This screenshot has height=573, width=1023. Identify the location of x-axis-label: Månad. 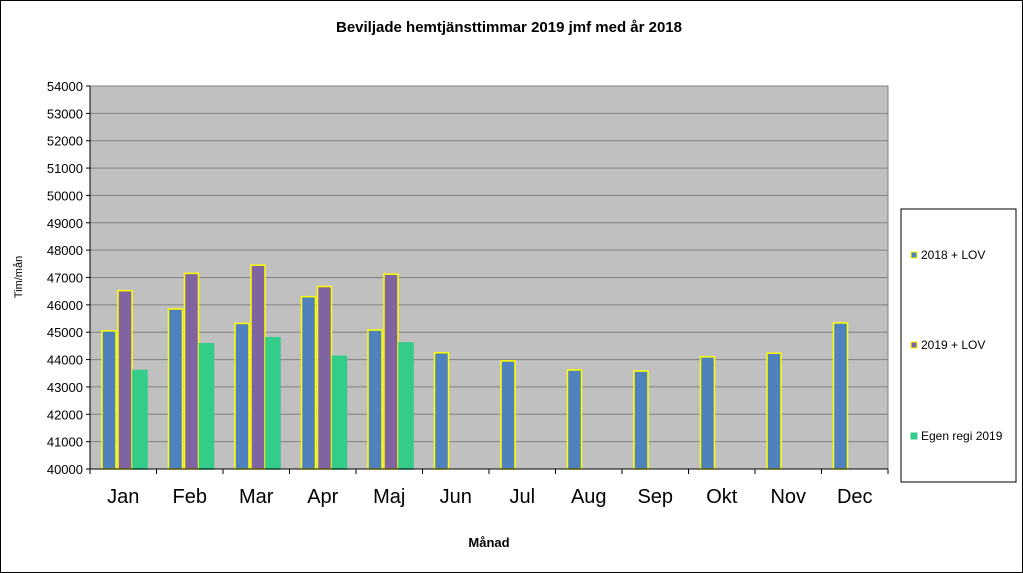
(488, 542).